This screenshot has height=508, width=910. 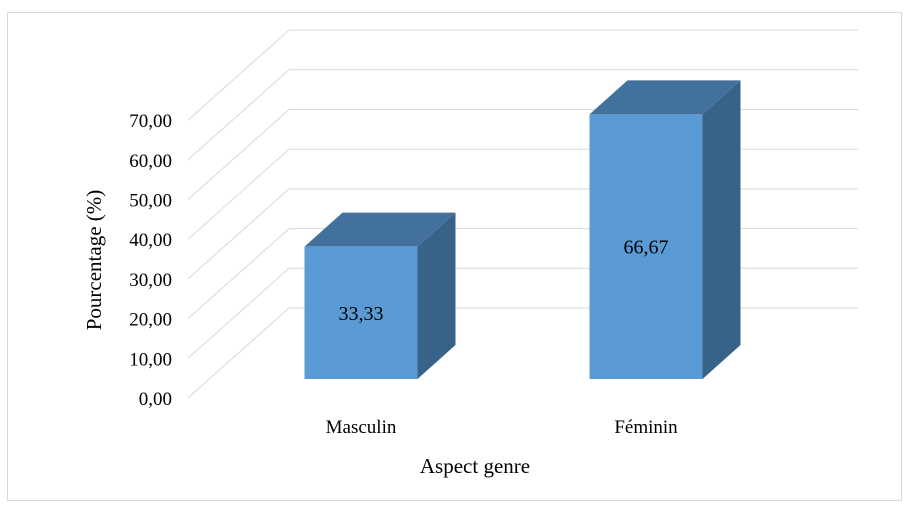 I want to click on y-tick-label: 60,00, so click(x=150, y=161).